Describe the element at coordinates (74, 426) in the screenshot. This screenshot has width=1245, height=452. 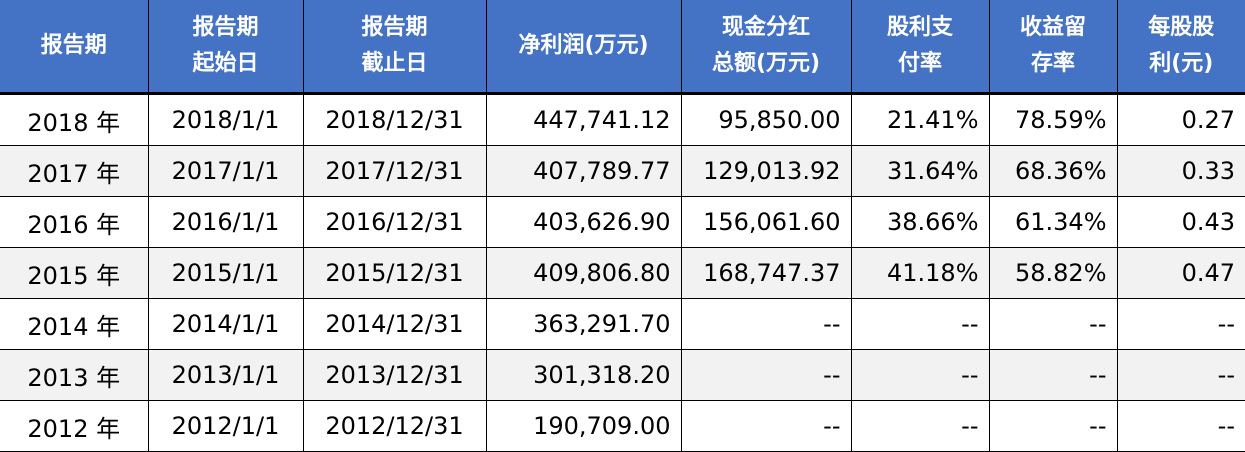
I see `table-cell: 2012 年` at that location.